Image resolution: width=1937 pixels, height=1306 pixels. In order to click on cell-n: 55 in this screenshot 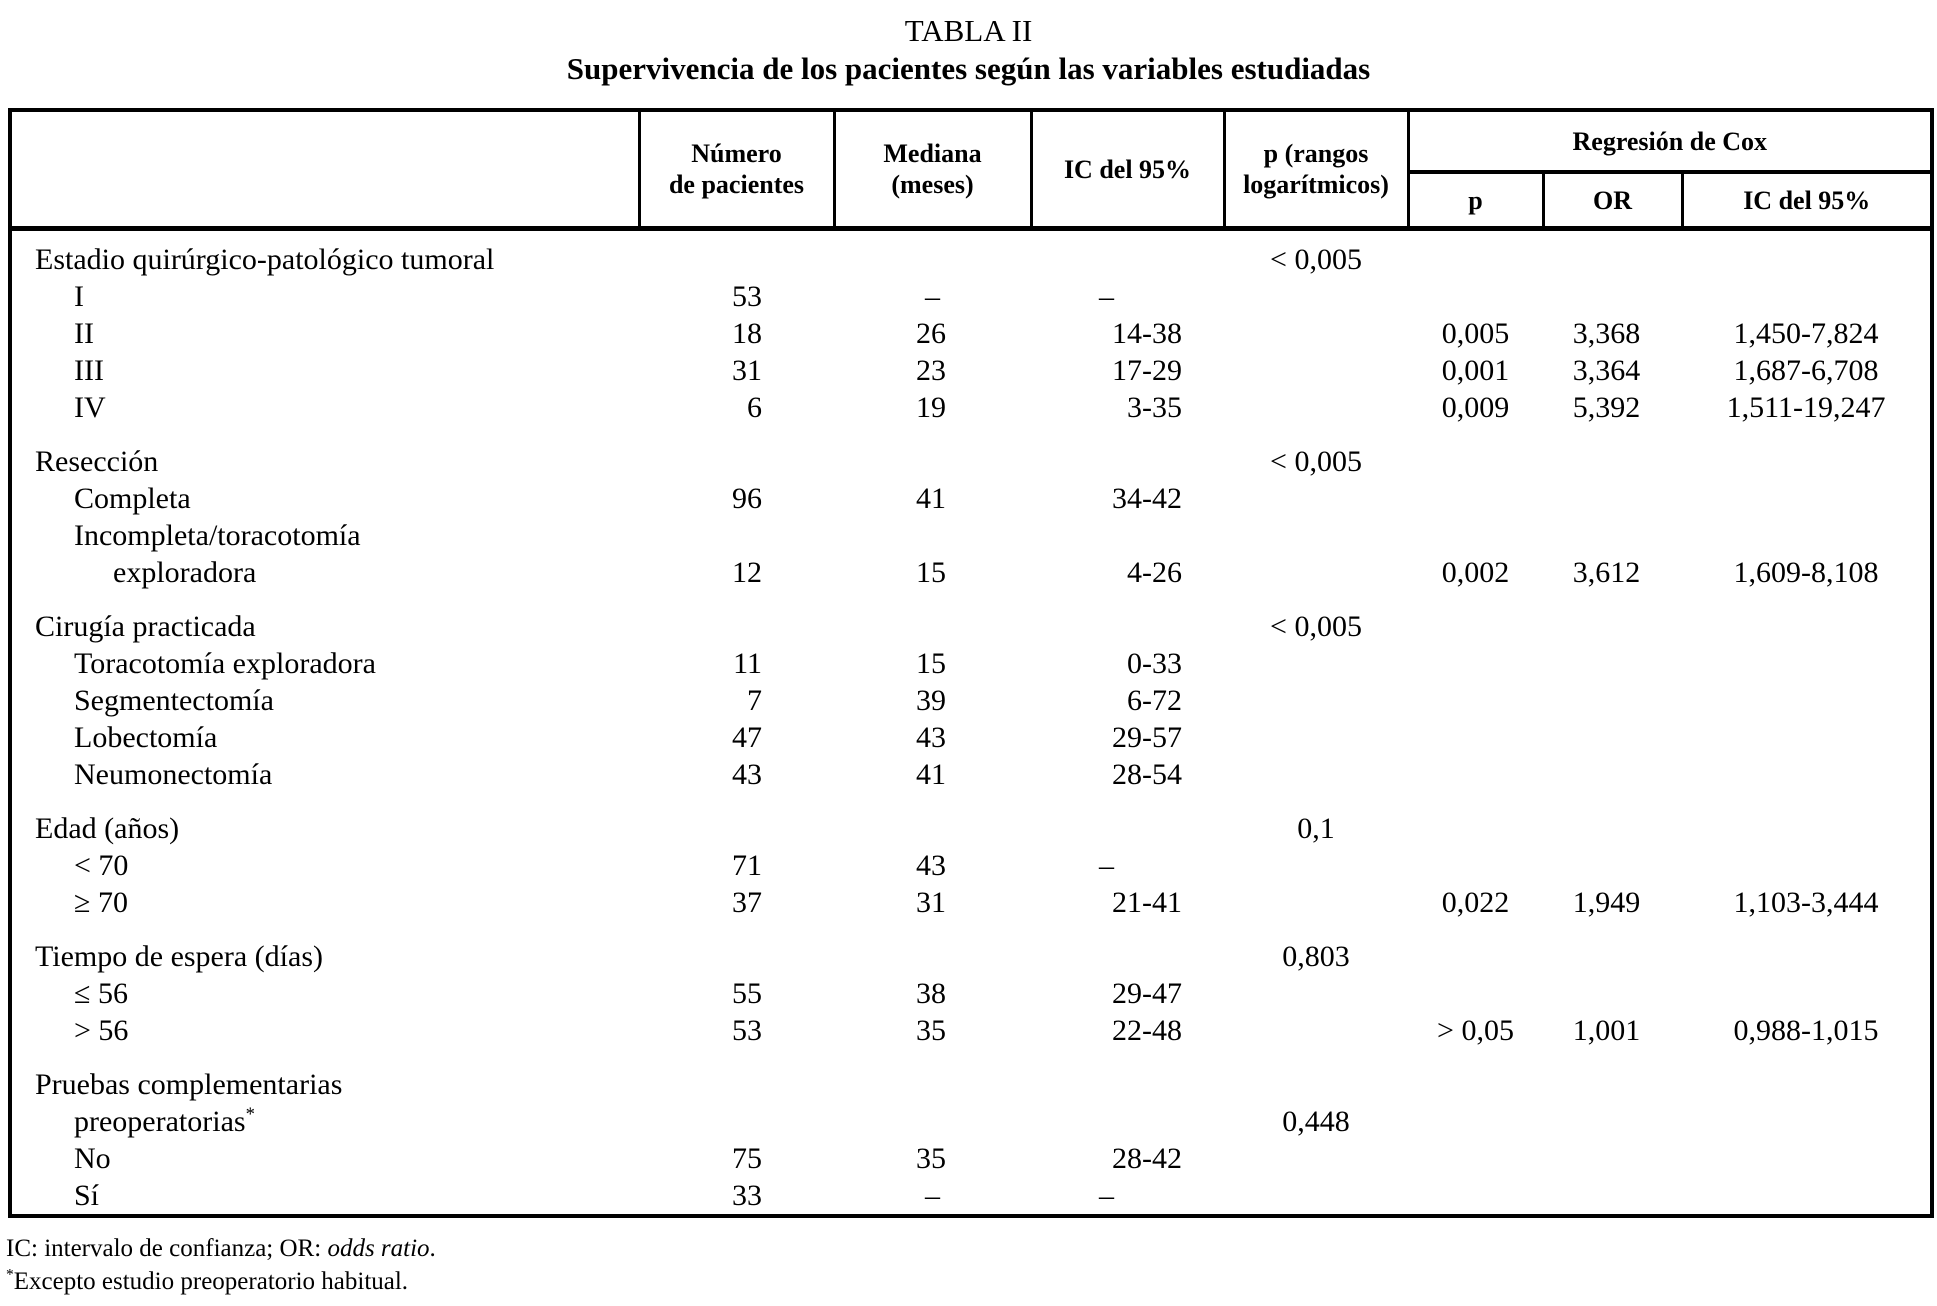, I will do `click(747, 993)`.